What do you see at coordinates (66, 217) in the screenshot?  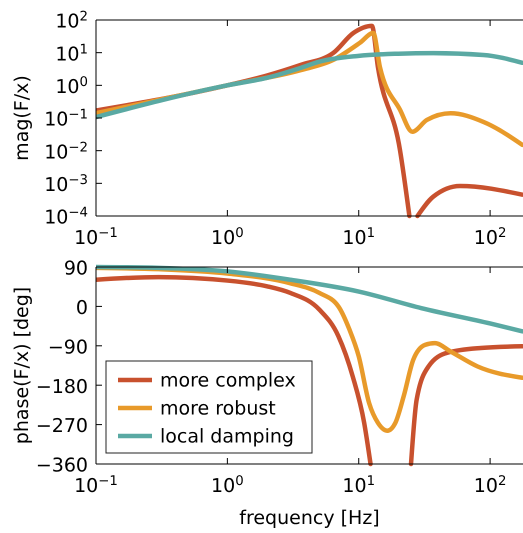 I see `y-tick-label: 10$^{−4}$` at bounding box center [66, 217].